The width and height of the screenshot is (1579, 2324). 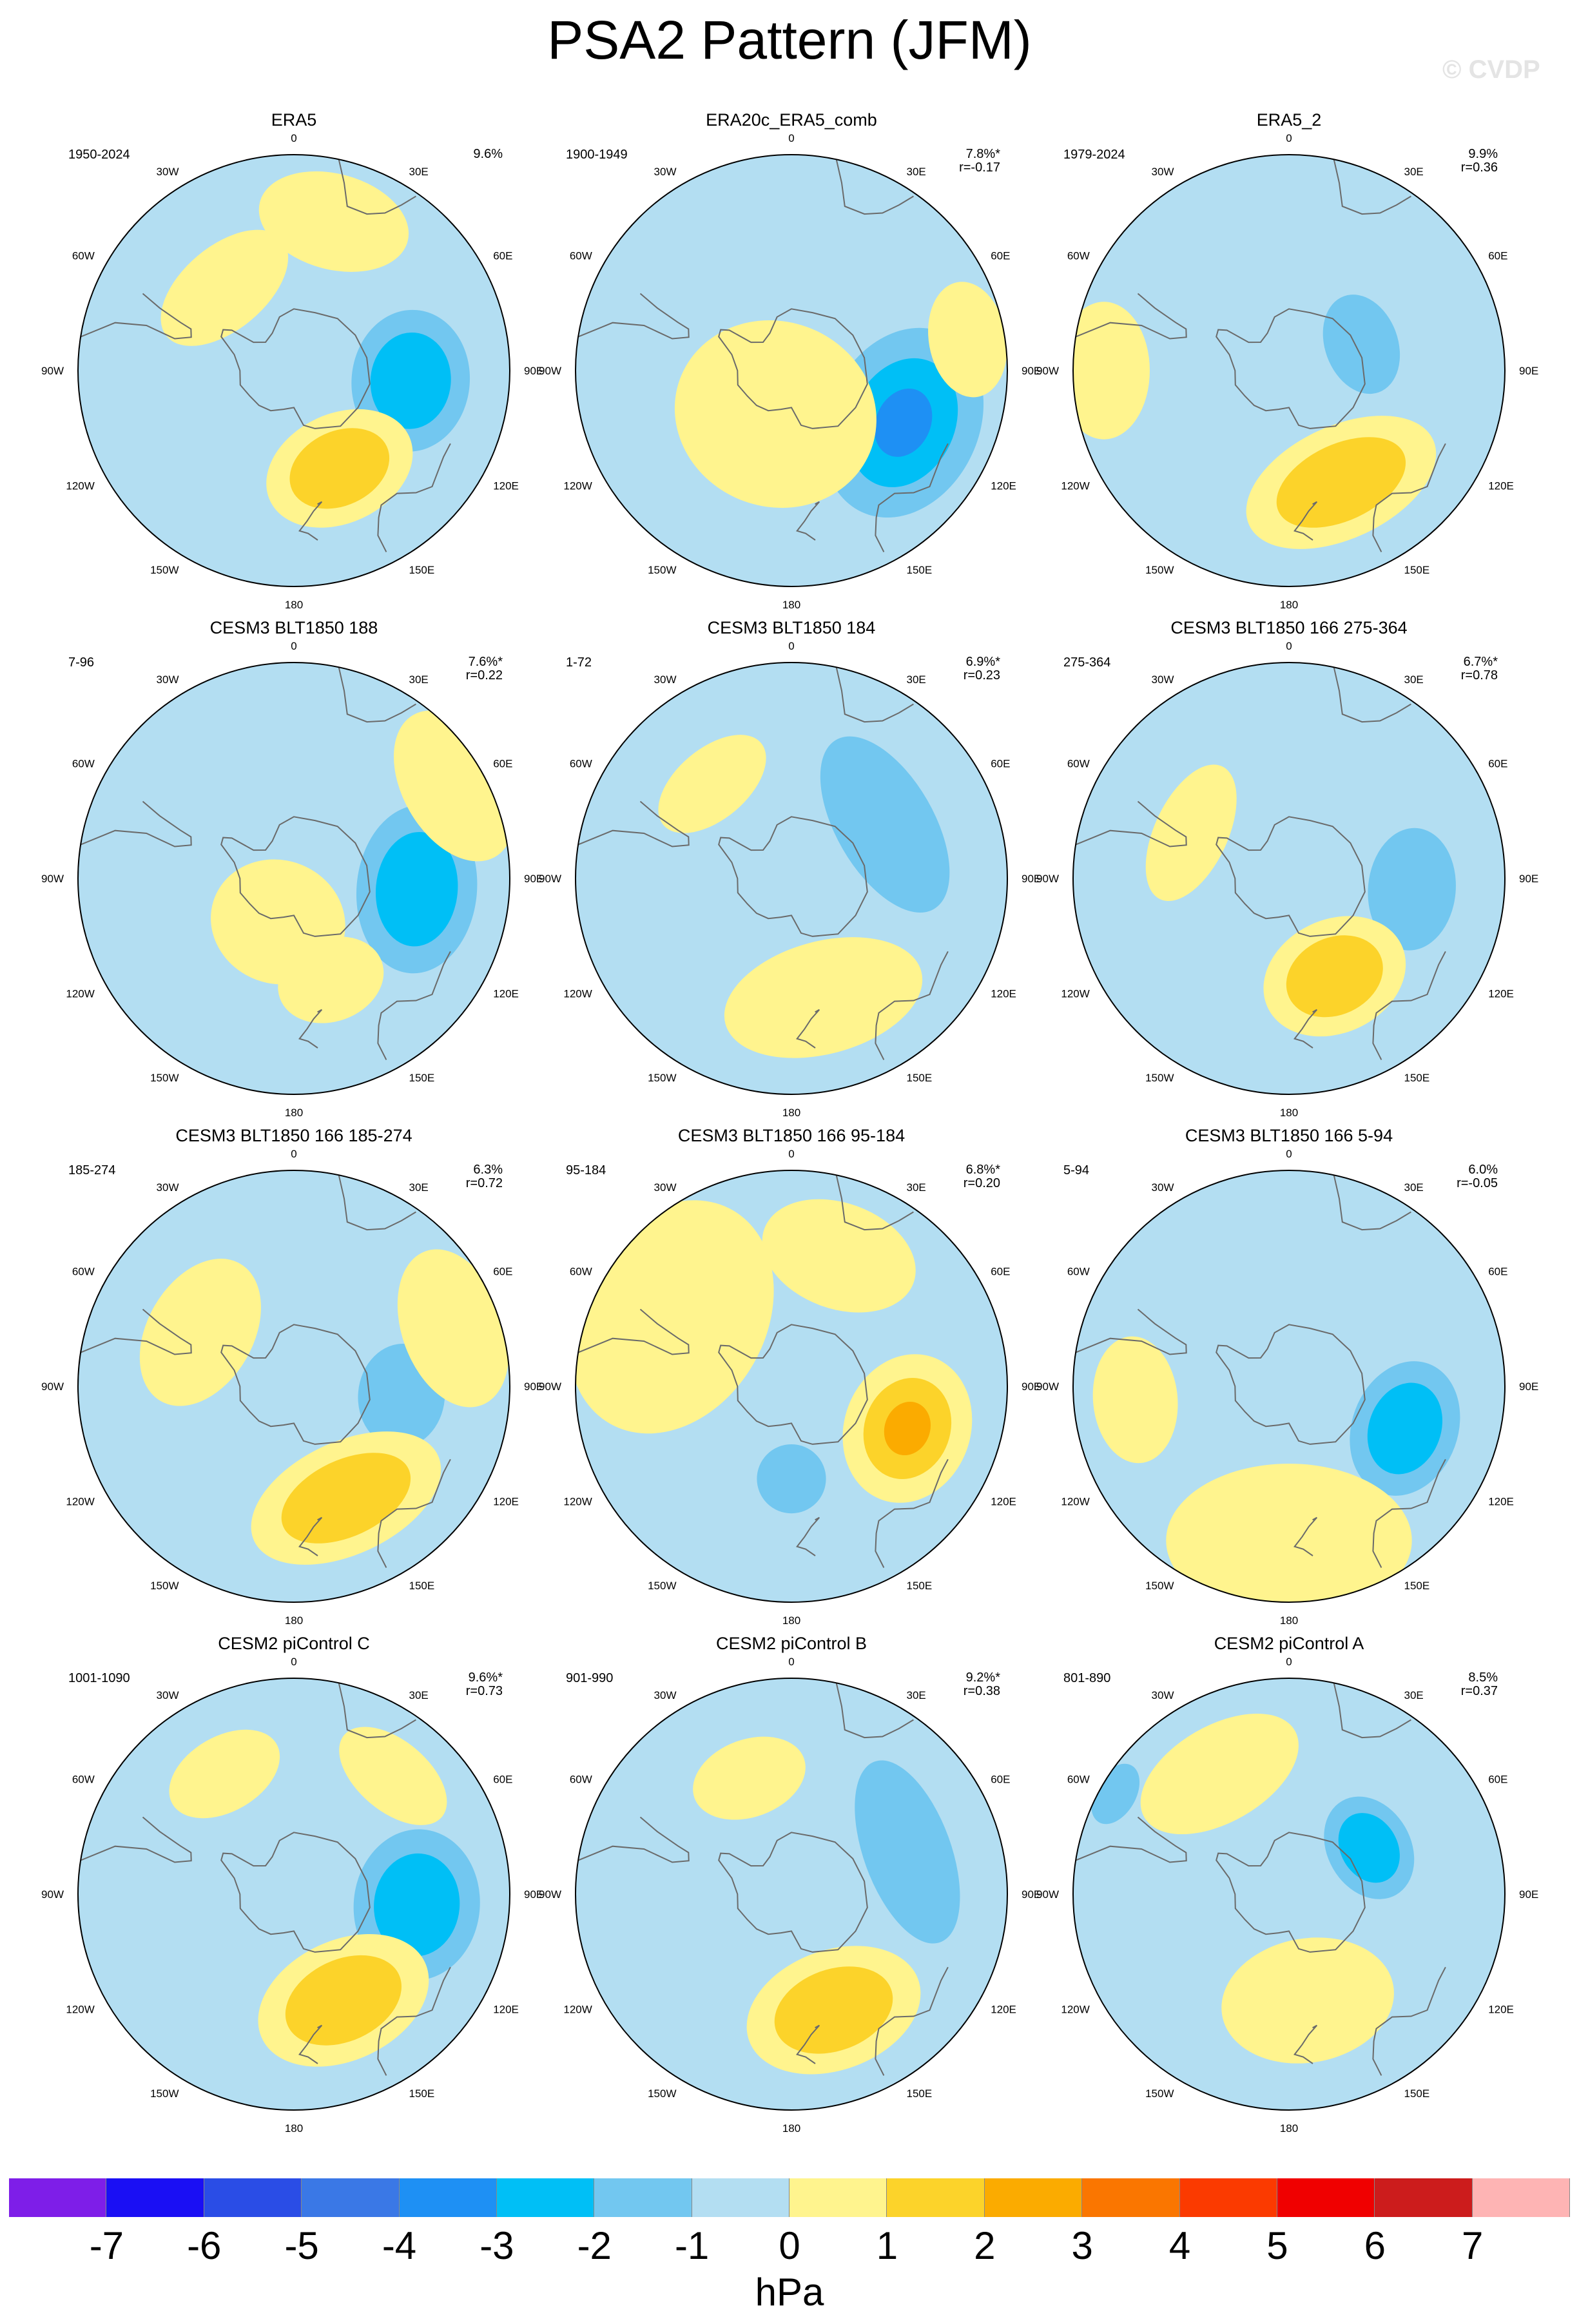 I want to click on colorbar-units: hPa, so click(x=789, y=2292).